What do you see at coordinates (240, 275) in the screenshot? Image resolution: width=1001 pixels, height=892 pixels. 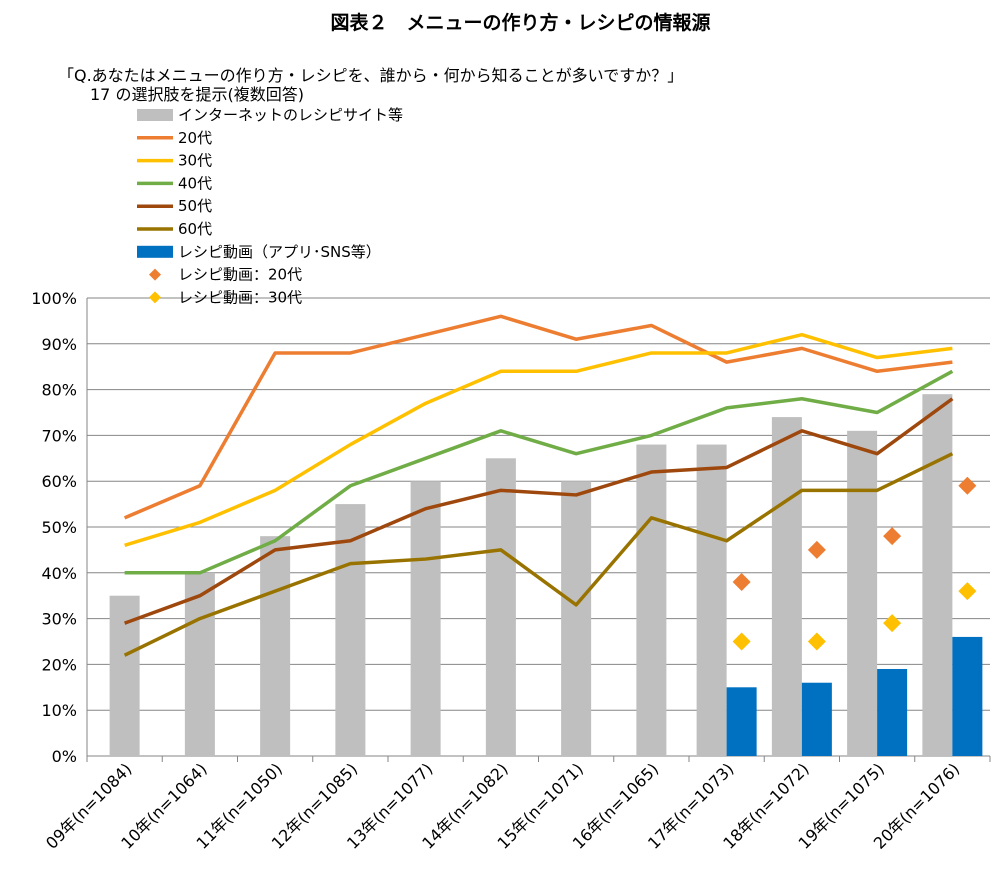 I see `legend-label: レシピ動画：20代` at bounding box center [240, 275].